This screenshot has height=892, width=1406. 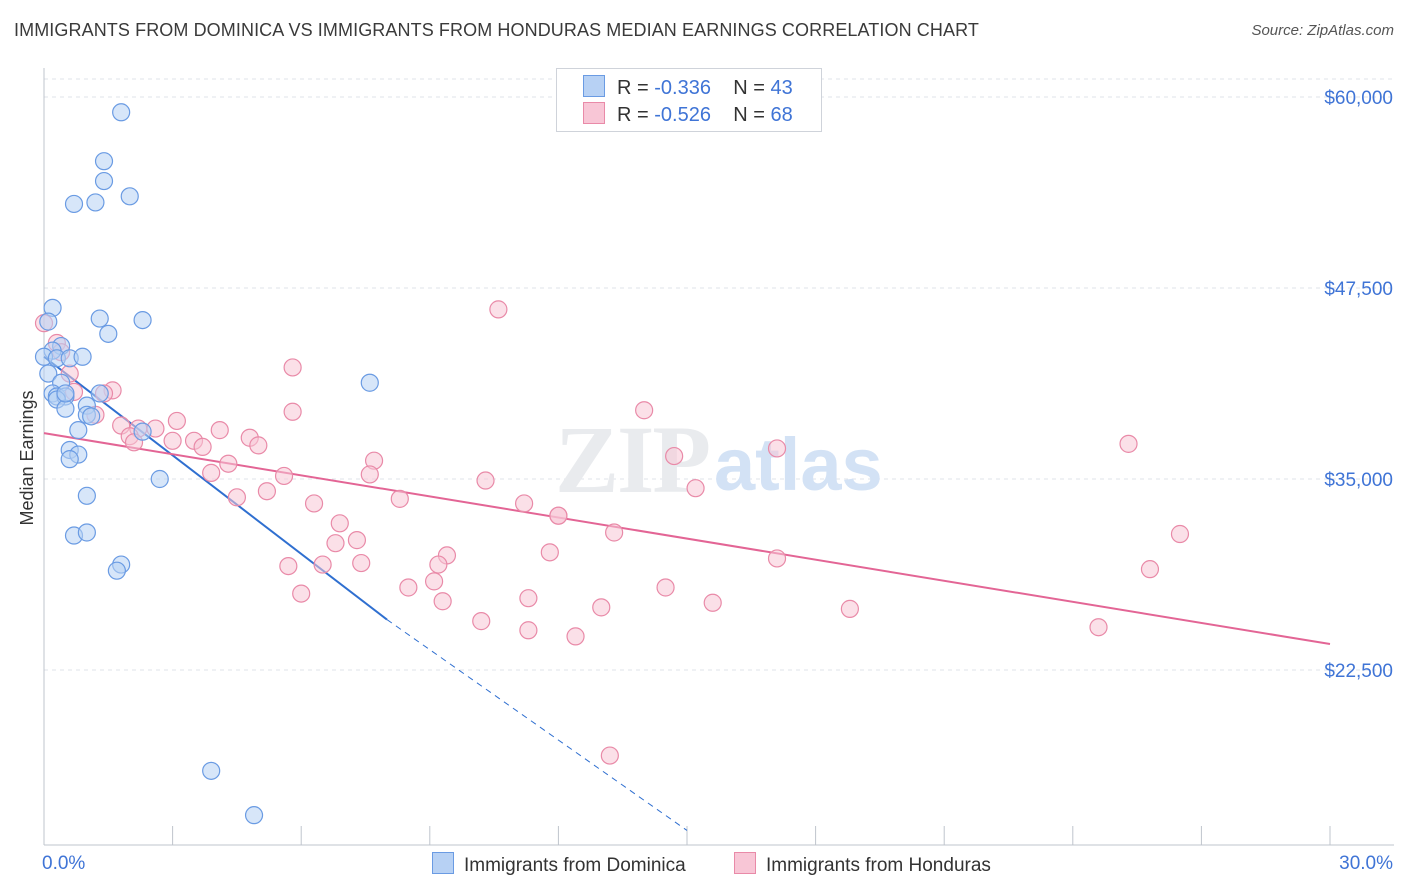 What do you see at coordinates (781, 115) in the screenshot?
I see `n-value: 68` at bounding box center [781, 115].